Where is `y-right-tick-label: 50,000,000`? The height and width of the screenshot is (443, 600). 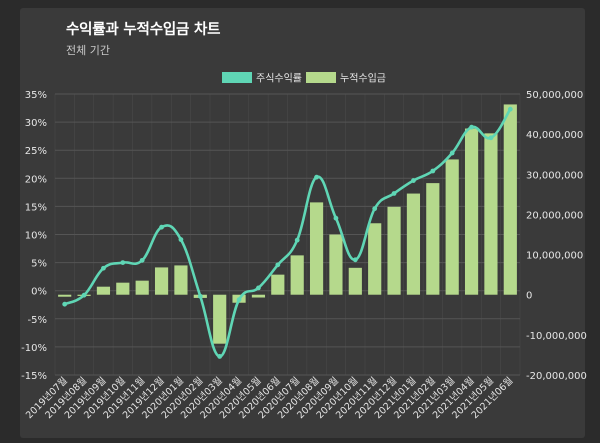 y-right-tick-label: 50,000,000 is located at coordinates (554, 95).